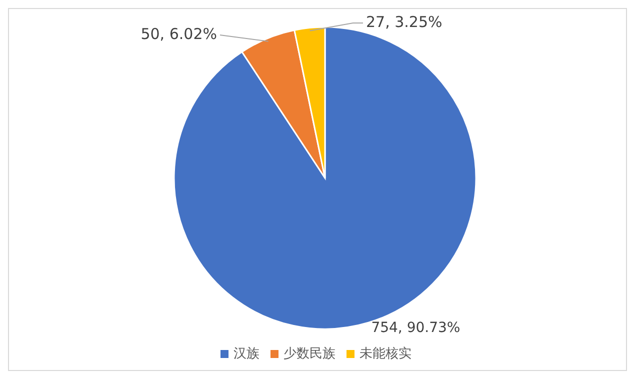  I want to click on legend-label: 少数民族, so click(310, 354).